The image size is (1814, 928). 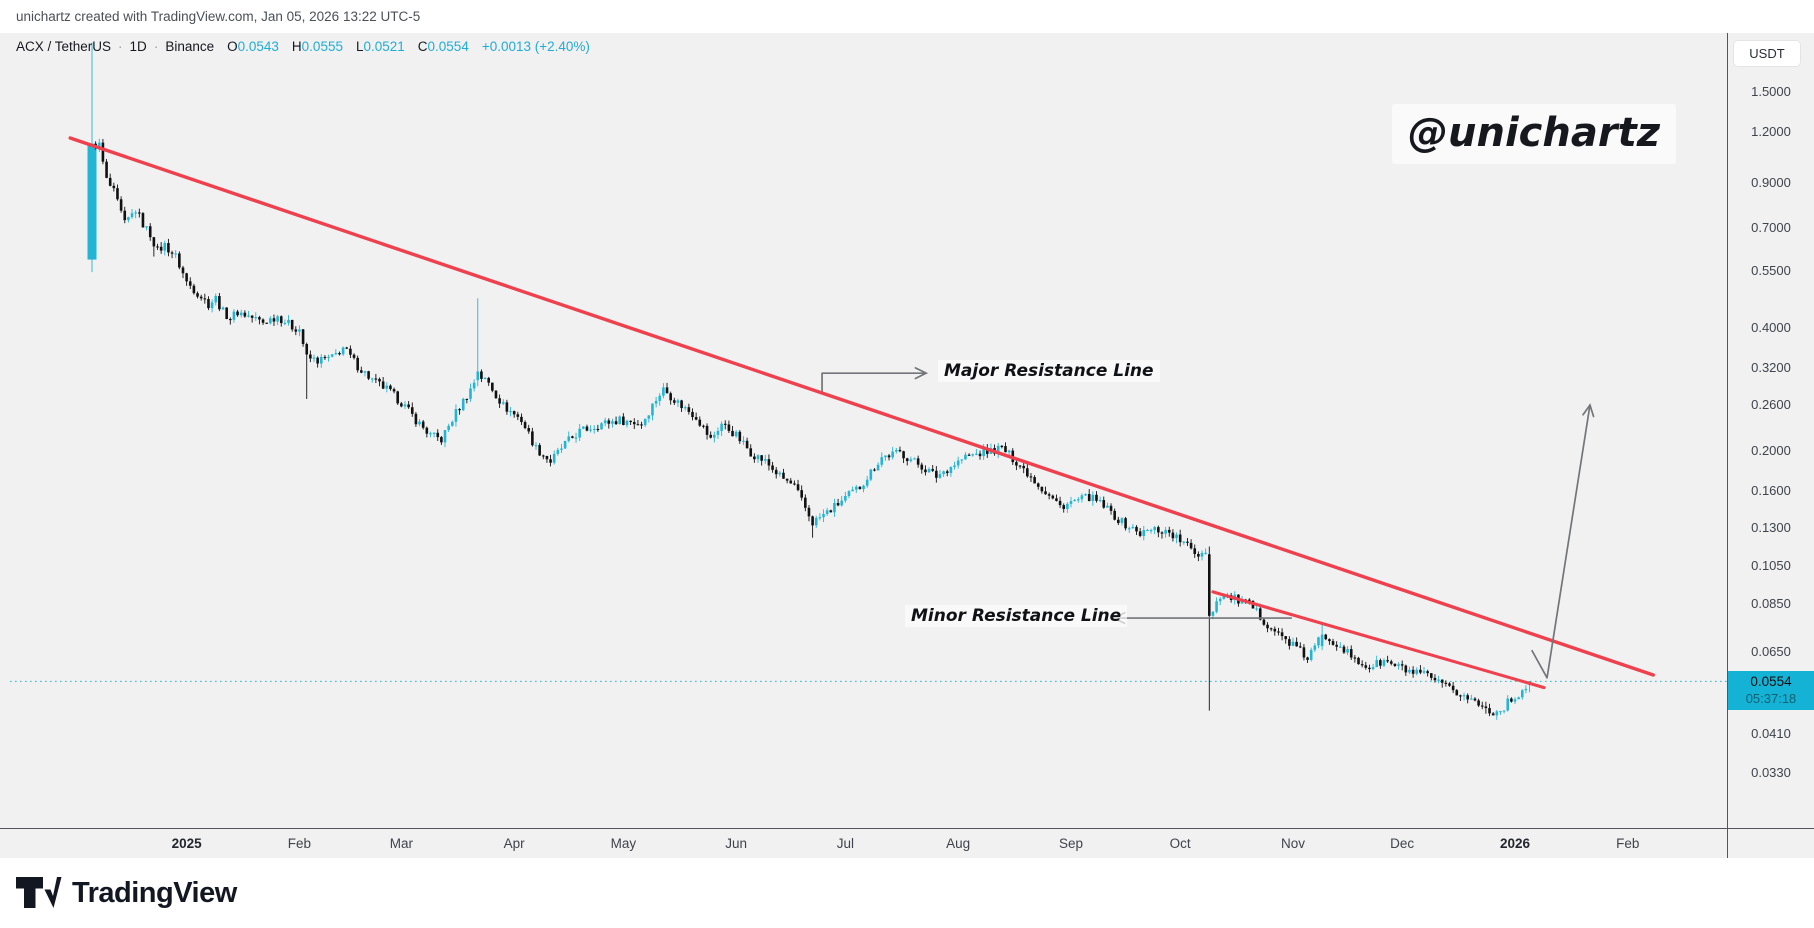 I want to click on minor-resistance-label: Minor Resistance Line, so click(x=1016, y=616).